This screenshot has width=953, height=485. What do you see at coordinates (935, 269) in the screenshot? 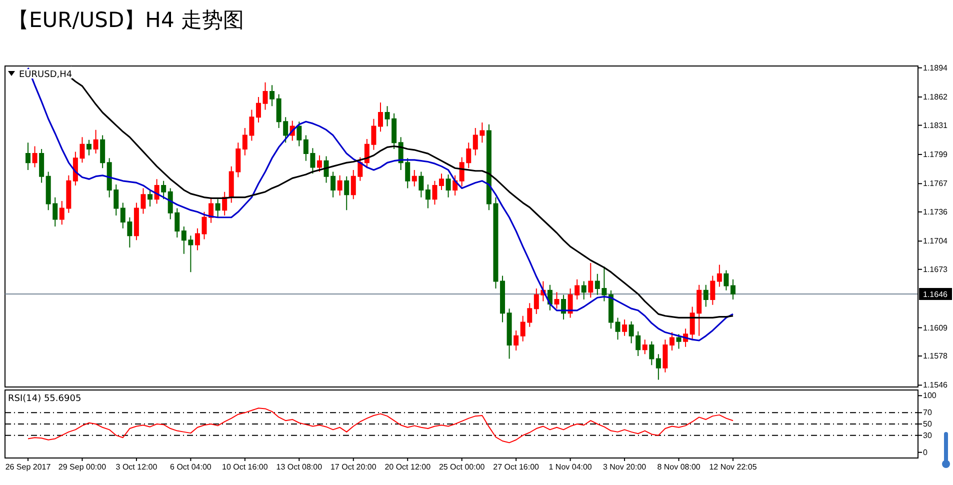
I see `y-tick-label: 1.1673` at bounding box center [935, 269].